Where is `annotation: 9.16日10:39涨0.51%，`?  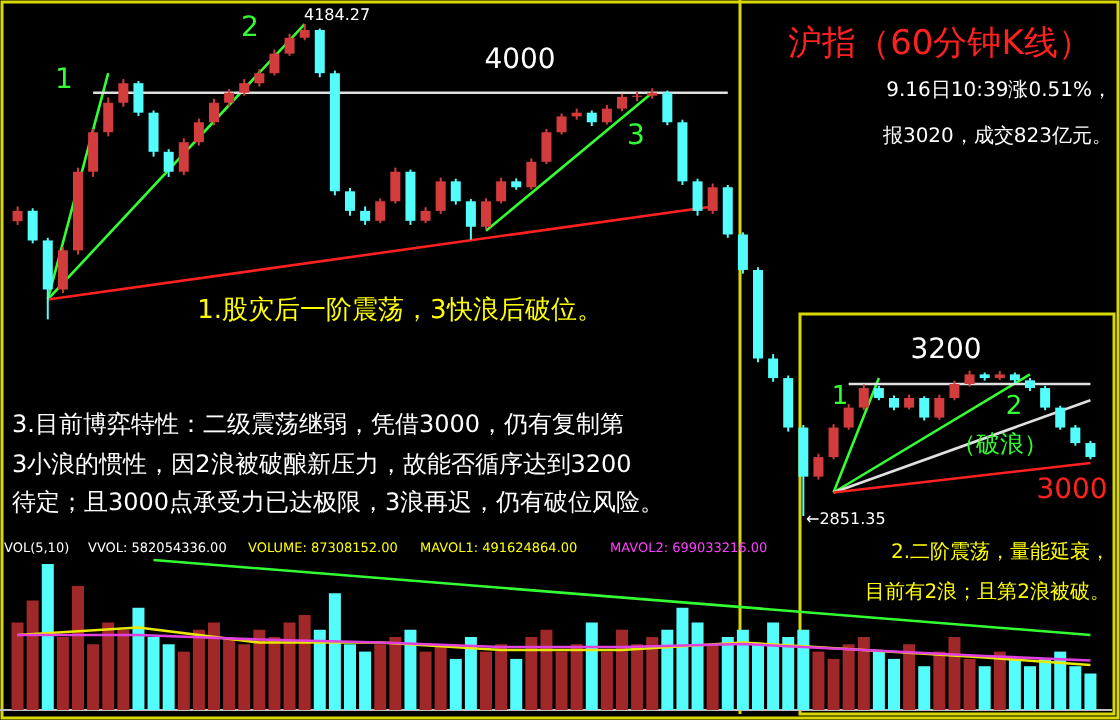
annotation: 9.16日10:39涨0.51%， is located at coordinates (999, 90).